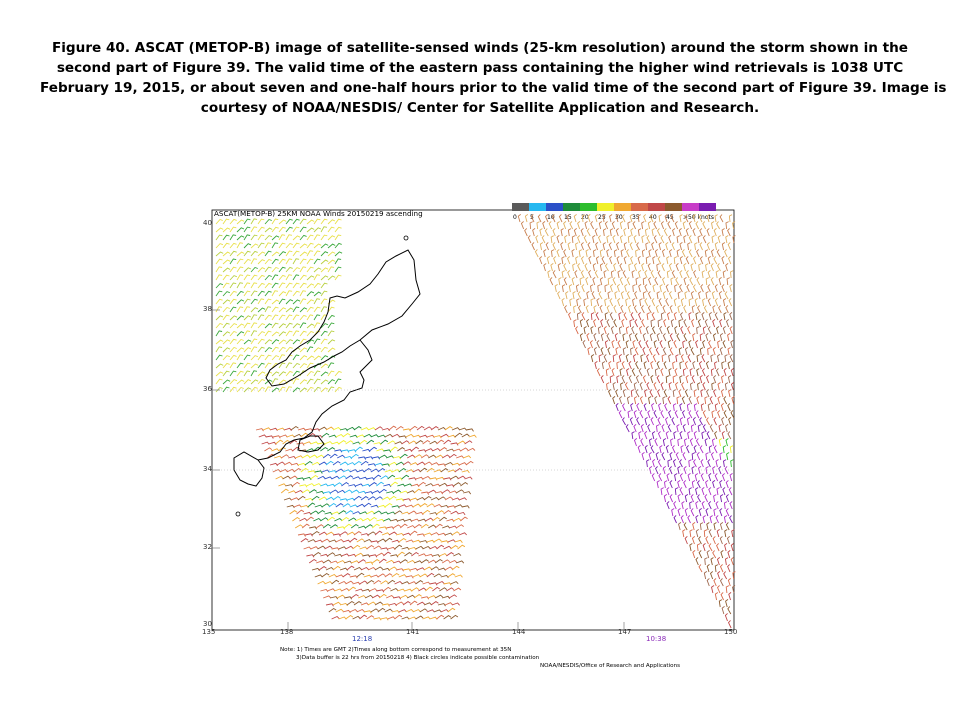 Image resolution: width=960 pixels, height=720 pixels. I want to click on longitude-labels: 135 138 141 144 147 150, so click(469, 632).